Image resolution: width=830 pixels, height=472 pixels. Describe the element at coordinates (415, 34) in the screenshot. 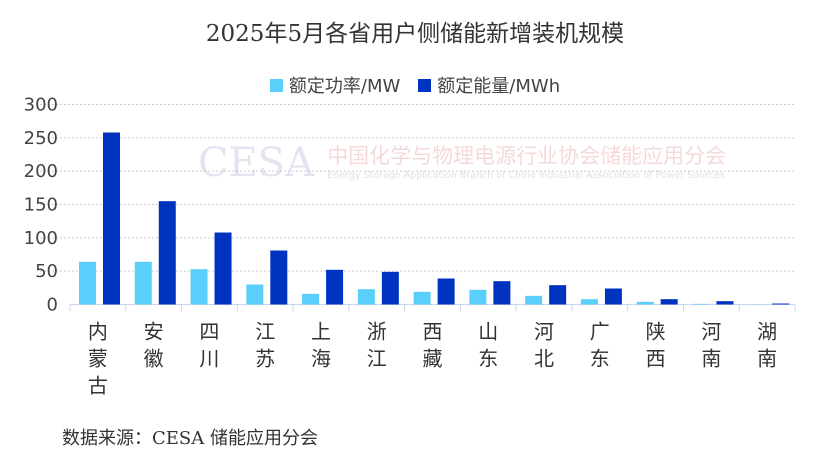

I see `chart-title: 2025年5月各省用户侧储能新增装机规模` at that location.